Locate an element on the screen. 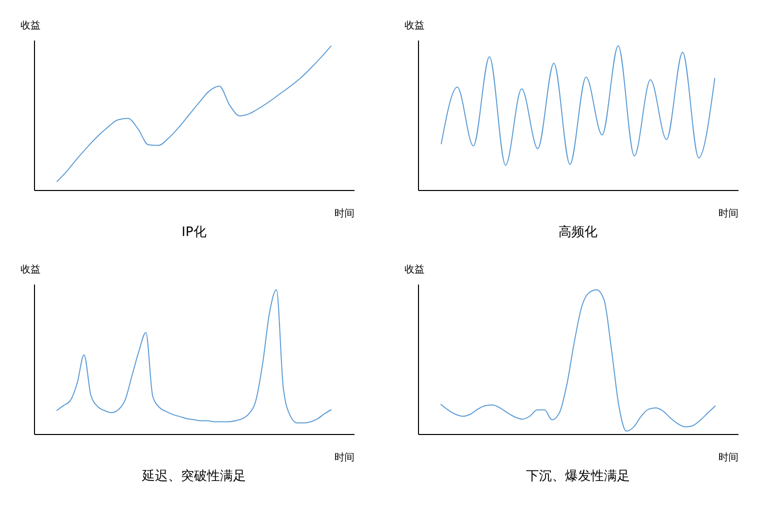 This screenshot has height=518, width=763. text: IP化 is located at coordinates (194, 232).